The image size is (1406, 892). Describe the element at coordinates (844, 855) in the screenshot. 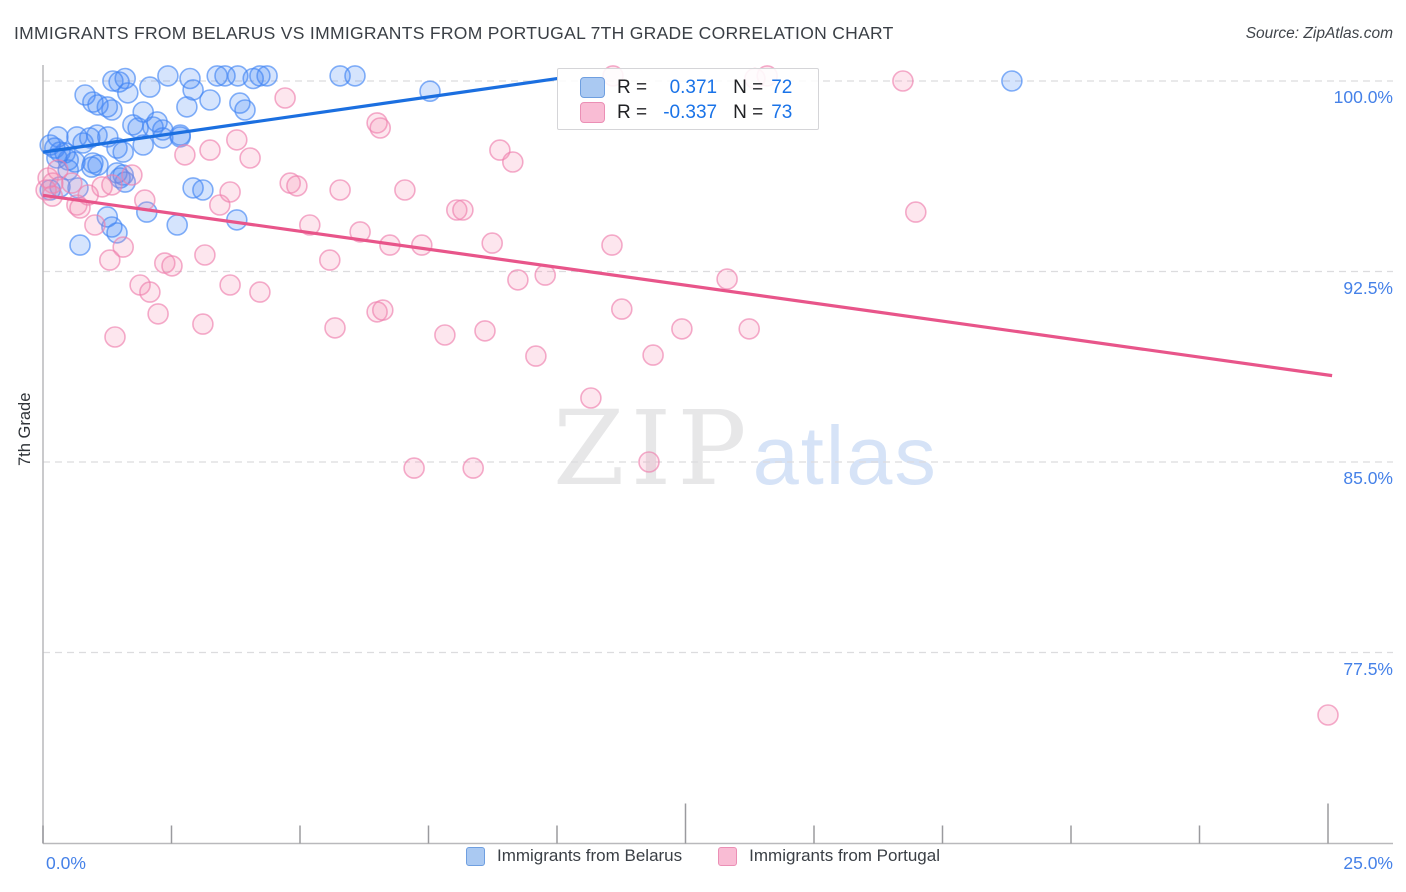

I see `portugal-legend-label: Immigrants from Portugal` at that location.